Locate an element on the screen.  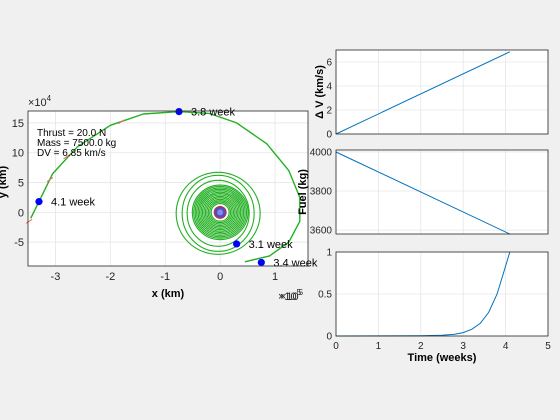
y-tick-label: 4 is located at coordinates (329, 87).